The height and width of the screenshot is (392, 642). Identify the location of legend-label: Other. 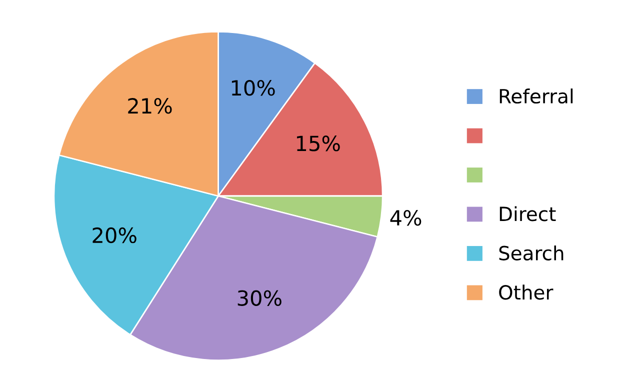
(526, 292).